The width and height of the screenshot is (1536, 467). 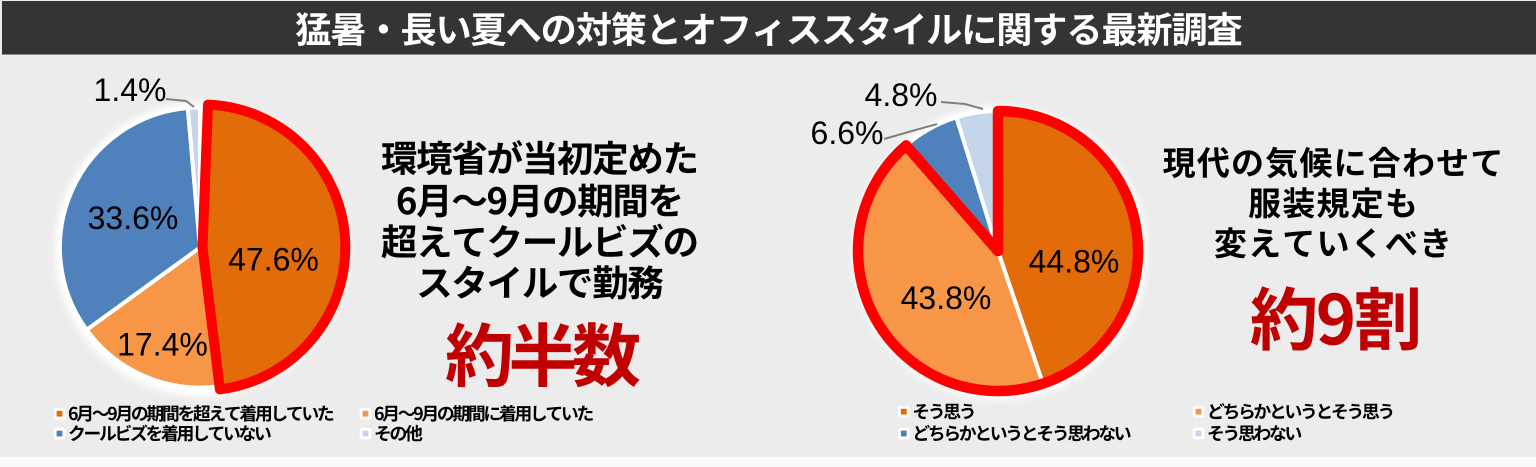 What do you see at coordinates (273, 260) in the screenshot?
I see `svg-text: 47.6%` at bounding box center [273, 260].